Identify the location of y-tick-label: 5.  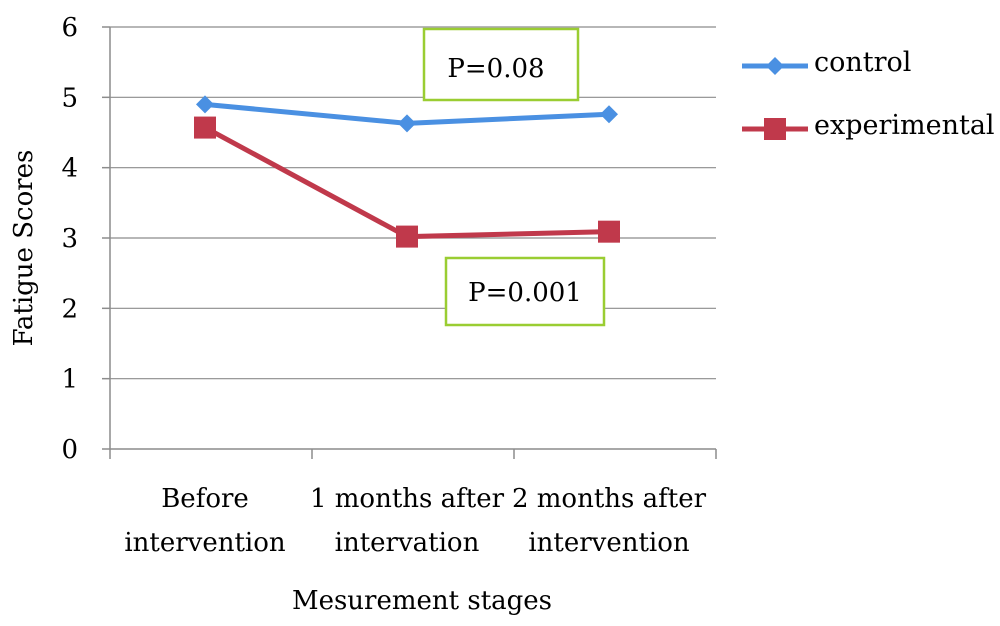
(69, 98).